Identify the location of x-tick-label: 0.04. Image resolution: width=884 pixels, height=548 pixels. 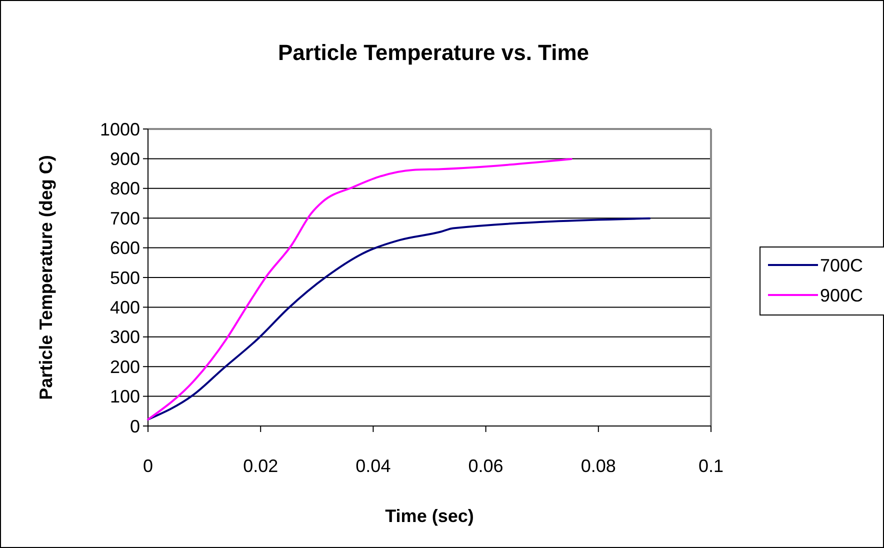
(373, 466).